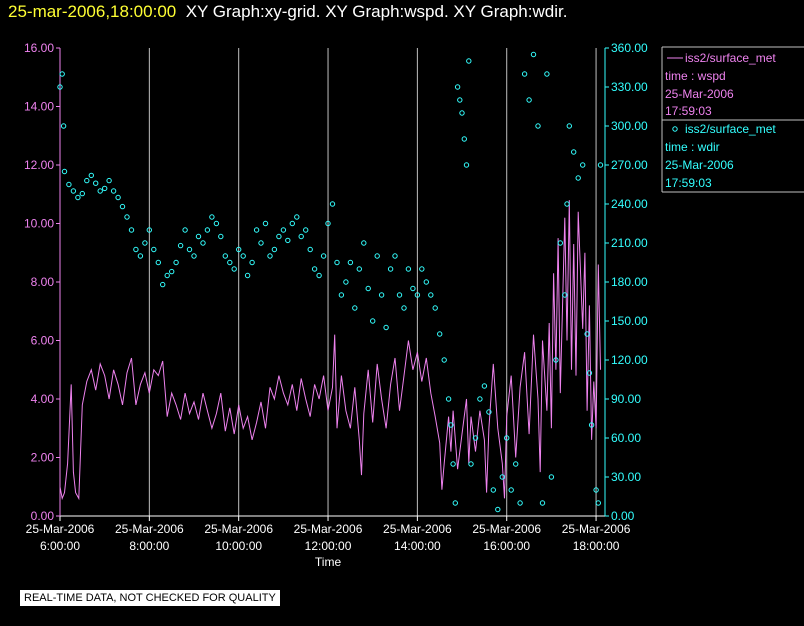  I want to click on y-left-tick-label: 16.00, so click(39, 48).